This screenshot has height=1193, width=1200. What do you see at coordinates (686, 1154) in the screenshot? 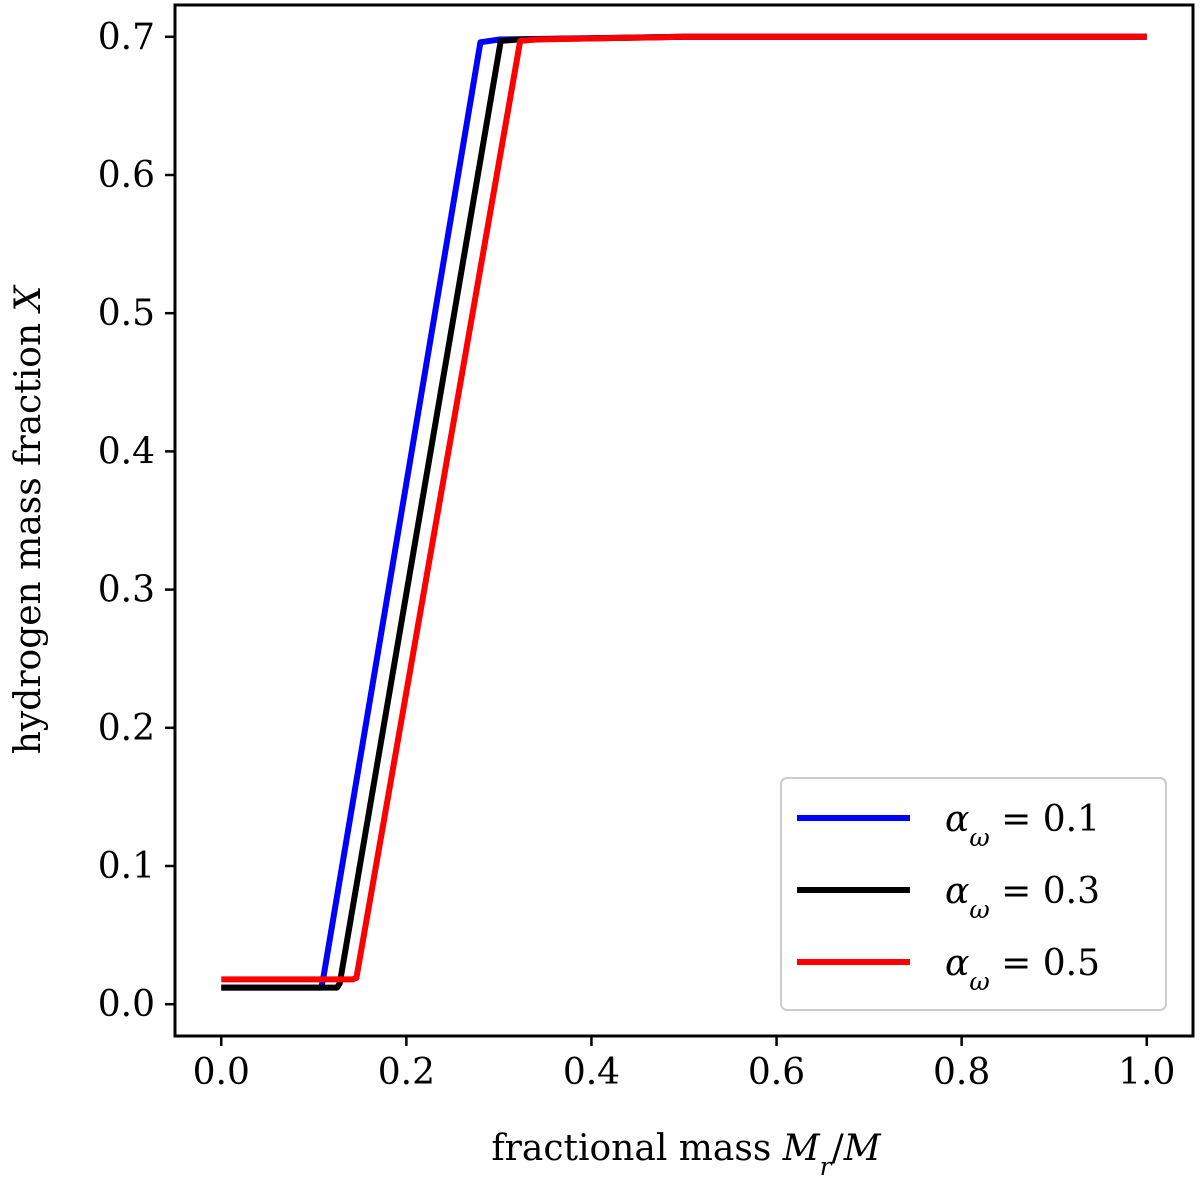
I see `x-axis-label: fractional mass Mr/M` at bounding box center [686, 1154].